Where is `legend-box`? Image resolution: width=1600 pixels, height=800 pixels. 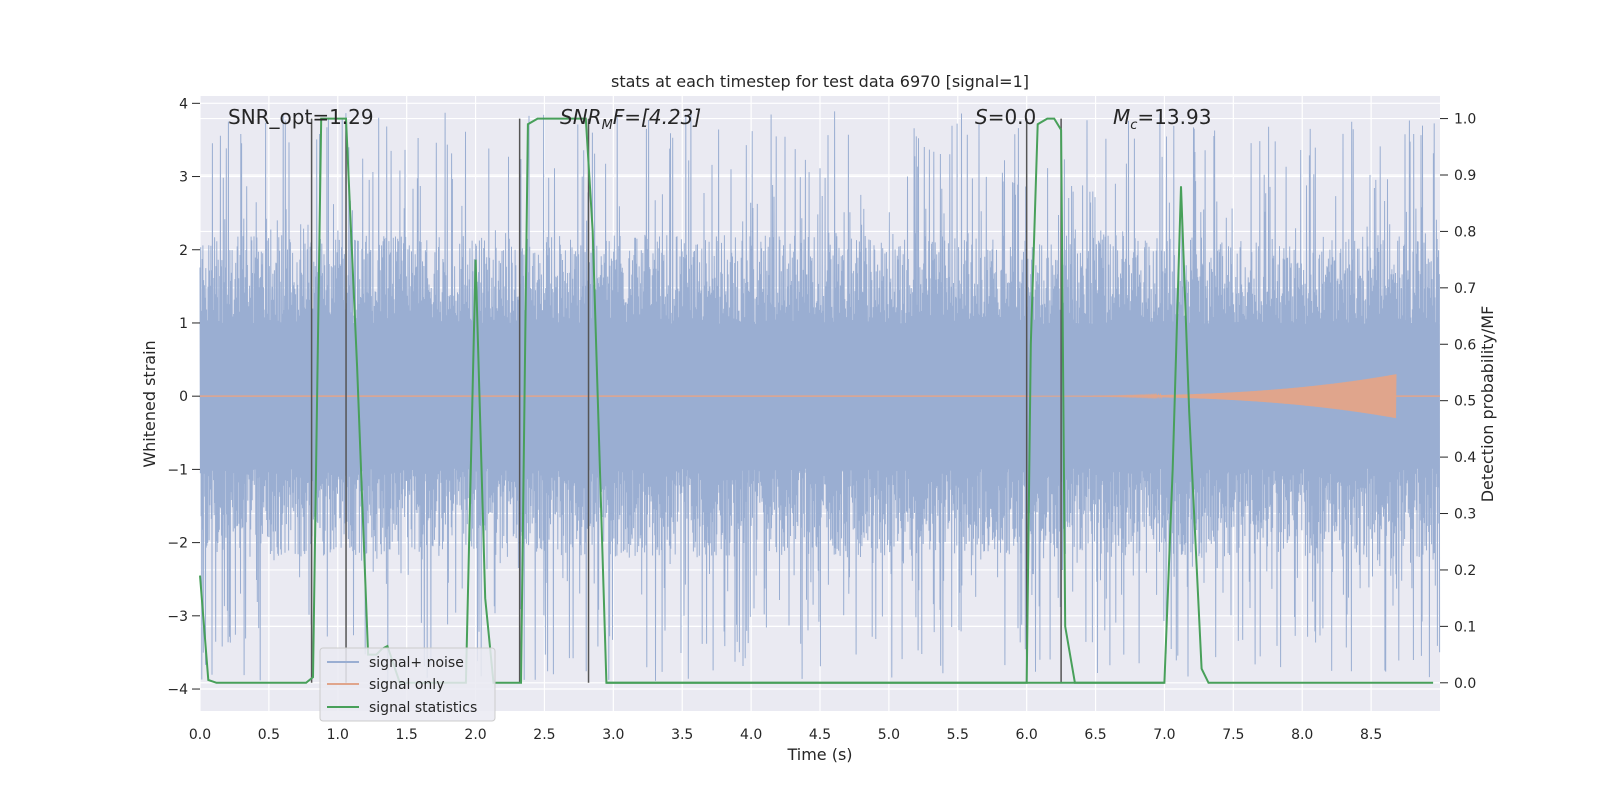
legend-box is located at coordinates (407, 684).